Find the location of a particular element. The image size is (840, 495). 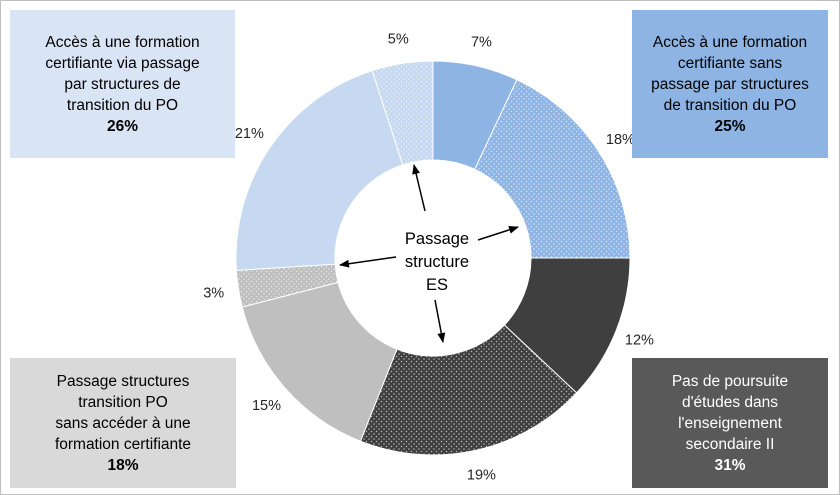

legend-line: passage par structures is located at coordinates (730, 84).